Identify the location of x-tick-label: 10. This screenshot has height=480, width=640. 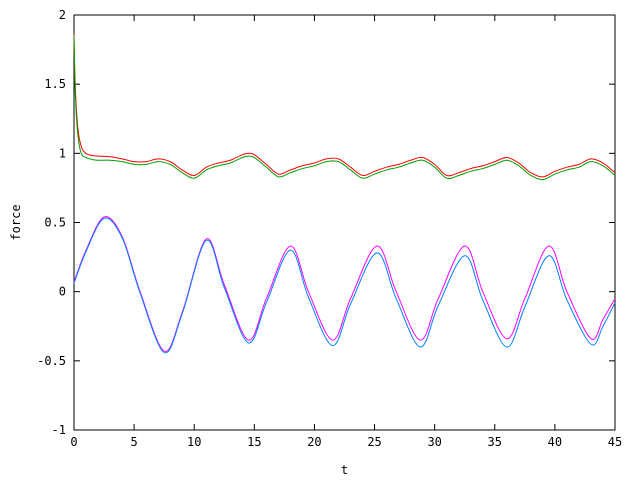
(194, 442).